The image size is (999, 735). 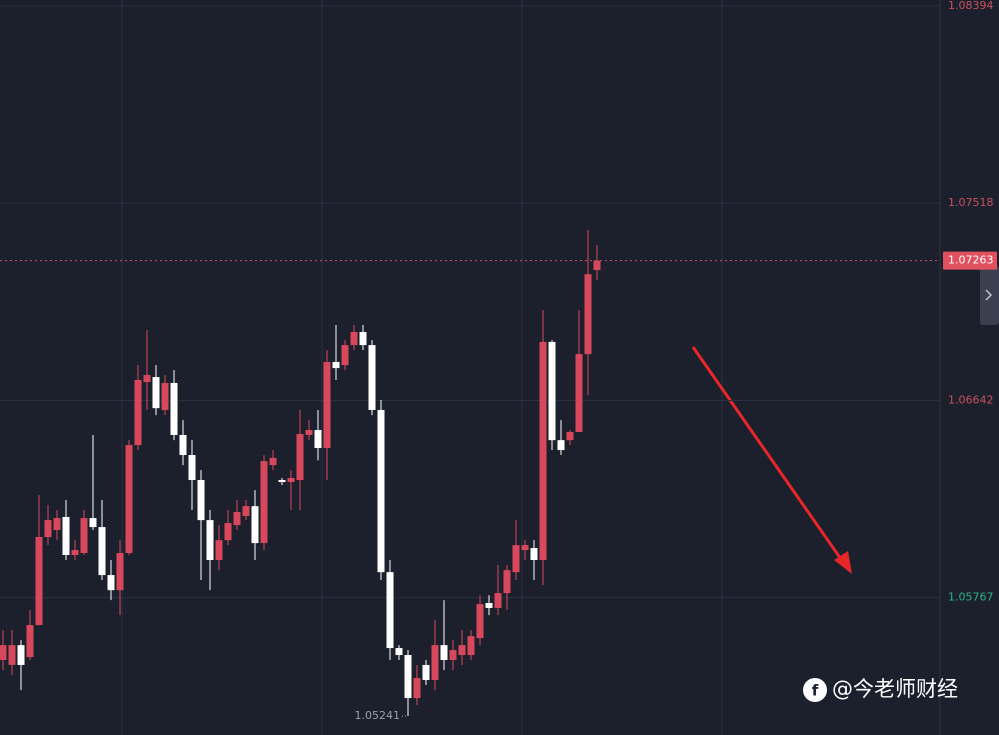 I want to click on watermark-text: @今老师财经, so click(x=895, y=689).